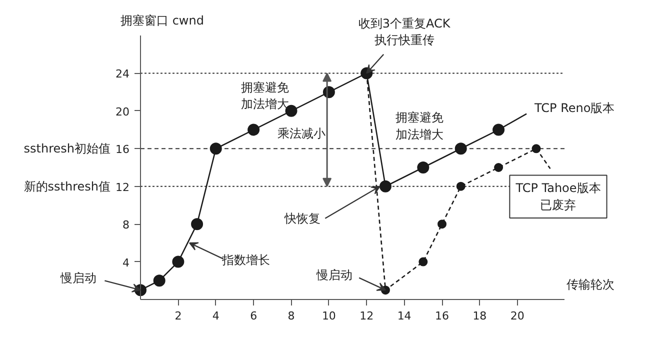 This screenshot has width=657, height=344. I want to click on annotation: 快恢复, so click(302, 218).